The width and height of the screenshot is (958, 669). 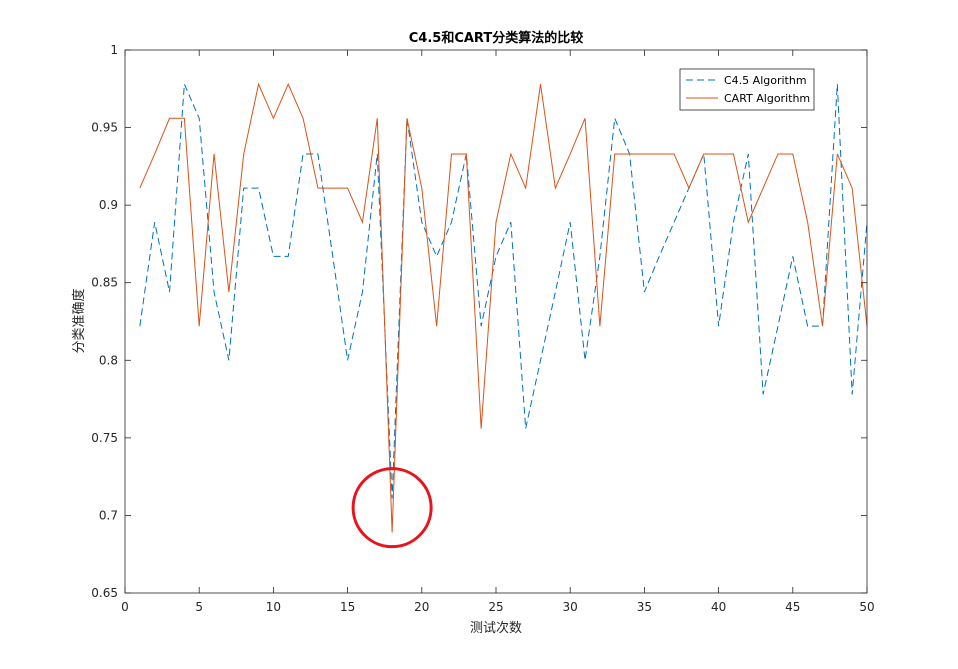 What do you see at coordinates (199, 607) in the screenshot?
I see `x-tick-label: 5` at bounding box center [199, 607].